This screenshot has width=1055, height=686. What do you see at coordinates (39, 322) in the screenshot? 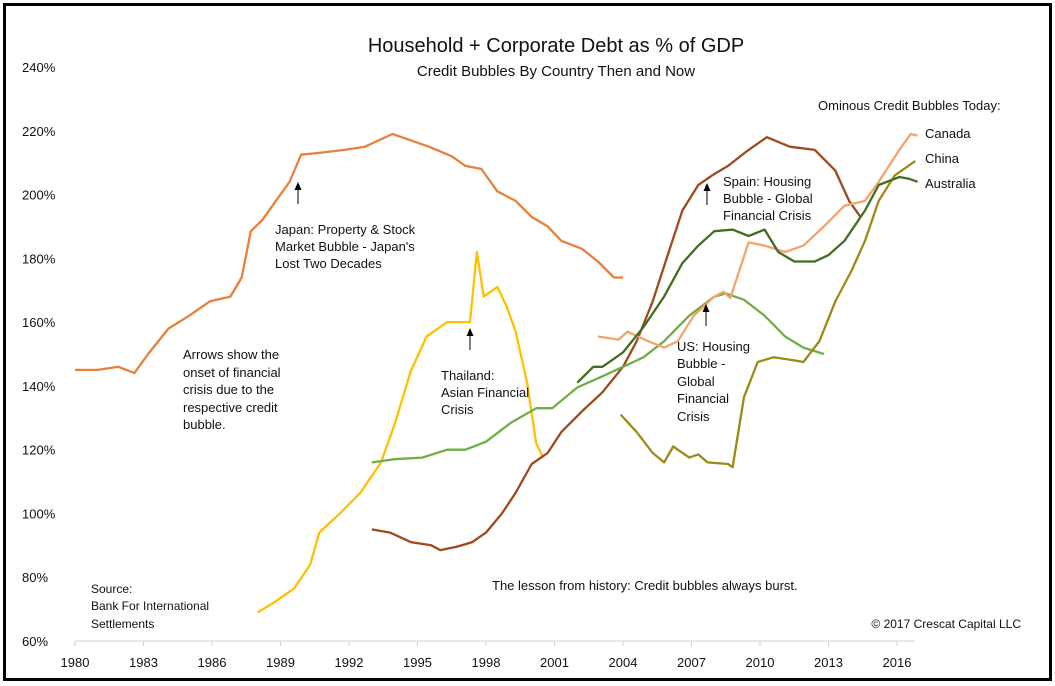
I see `y-tick-label: 160%` at bounding box center [39, 322].